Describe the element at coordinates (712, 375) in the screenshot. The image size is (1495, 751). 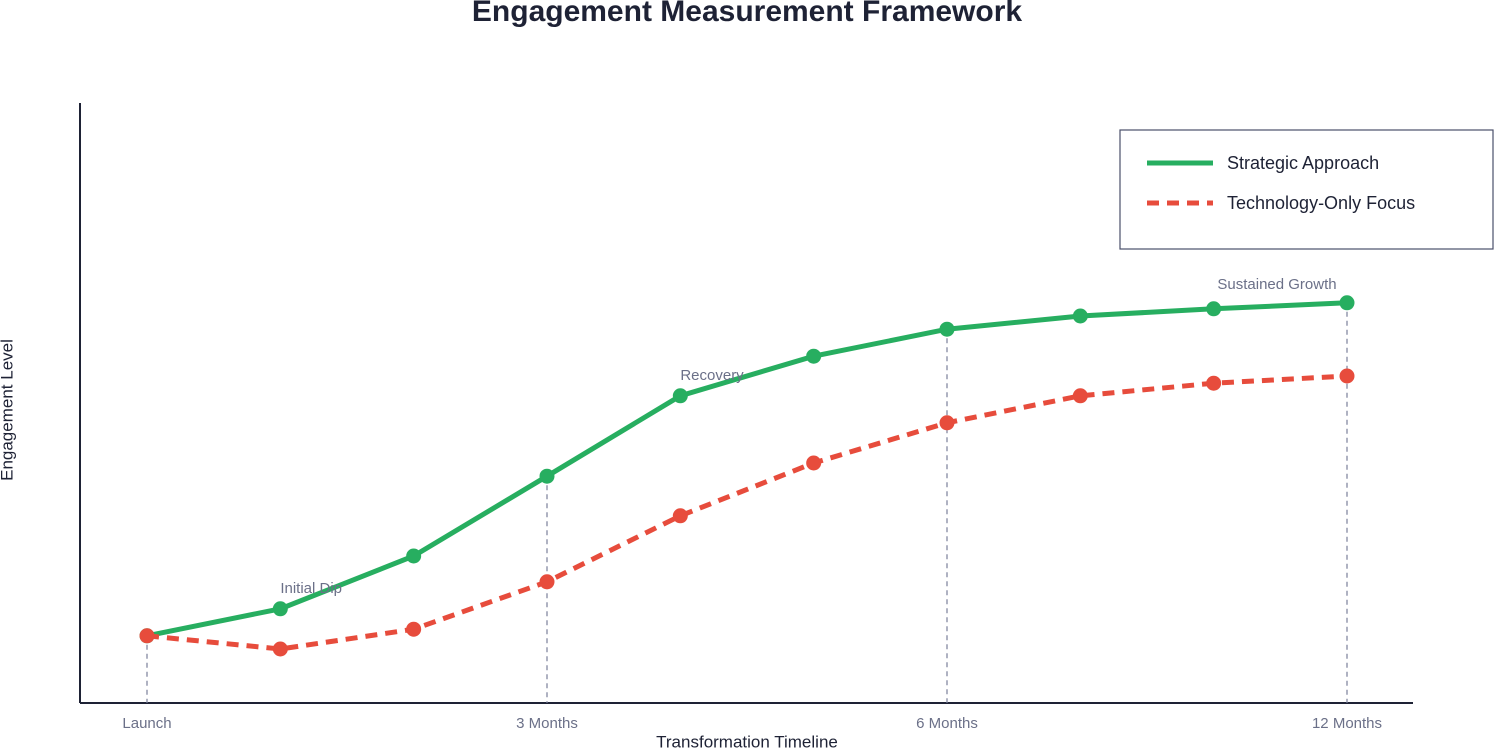
I see `annotation: Recovery` at that location.